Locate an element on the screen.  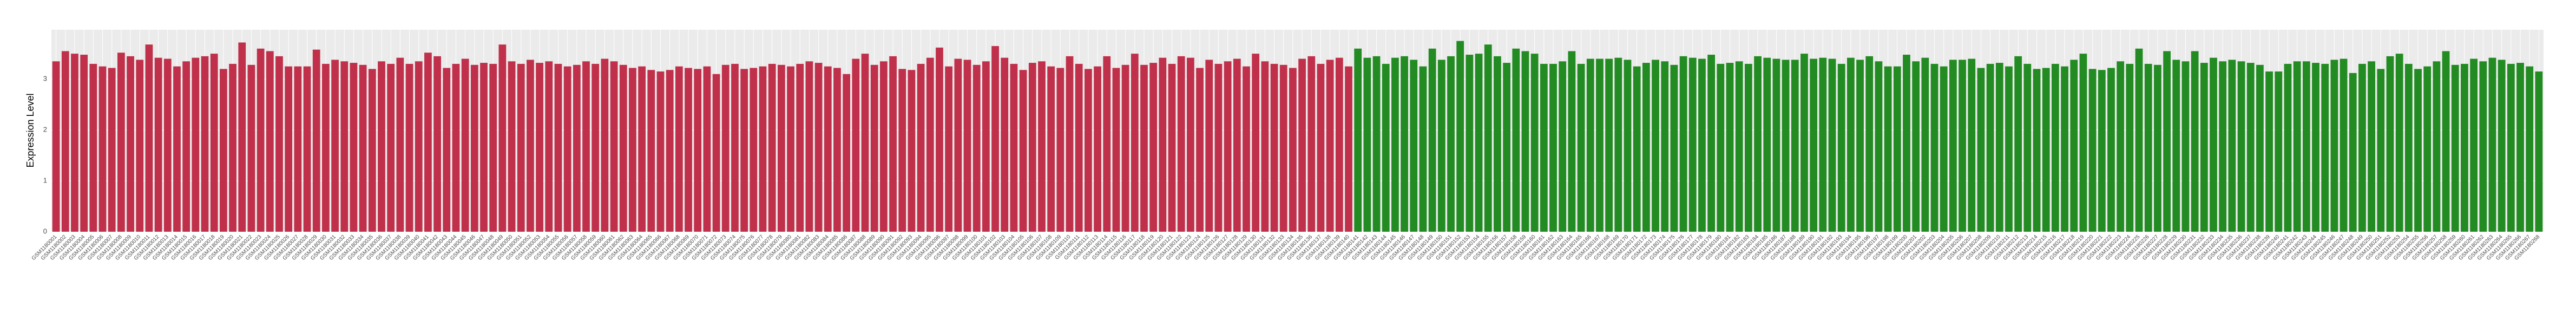
y-tick-label: 2 is located at coordinates (45, 130).